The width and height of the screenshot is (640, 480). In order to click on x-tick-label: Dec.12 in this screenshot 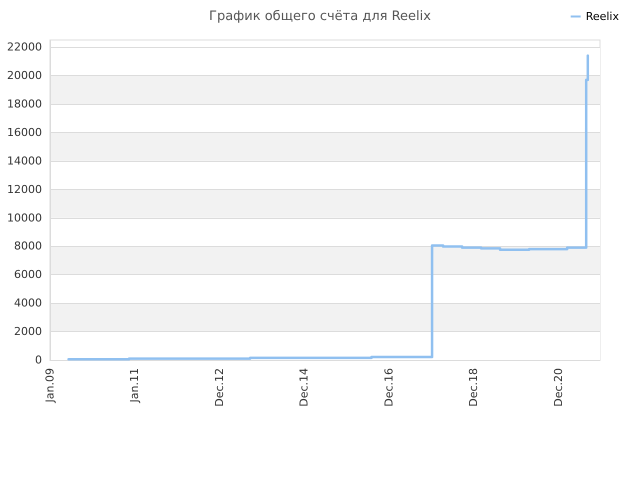, I will do `click(219, 387)`.